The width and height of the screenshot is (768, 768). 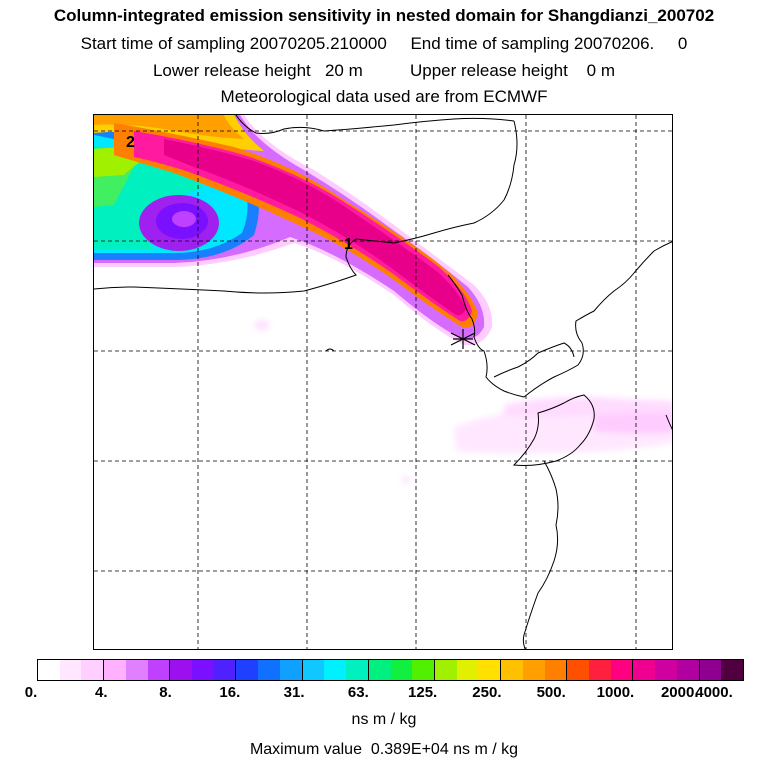 I want to click on colorbar-tick-label: 0., so click(x=31, y=692).